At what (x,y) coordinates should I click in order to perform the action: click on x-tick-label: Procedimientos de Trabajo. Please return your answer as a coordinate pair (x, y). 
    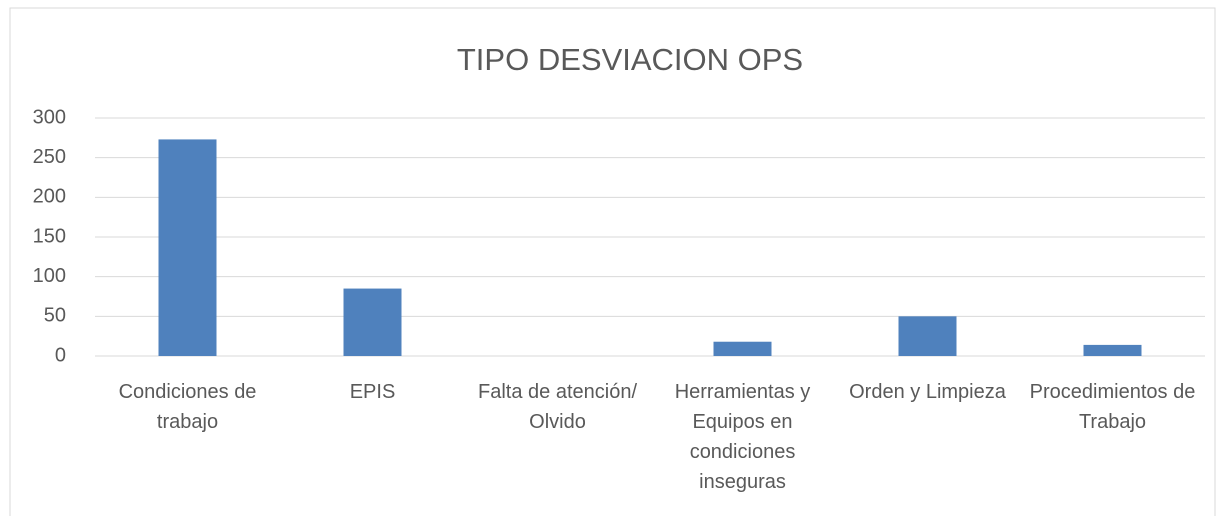
    Looking at the image, I should click on (1112, 407).